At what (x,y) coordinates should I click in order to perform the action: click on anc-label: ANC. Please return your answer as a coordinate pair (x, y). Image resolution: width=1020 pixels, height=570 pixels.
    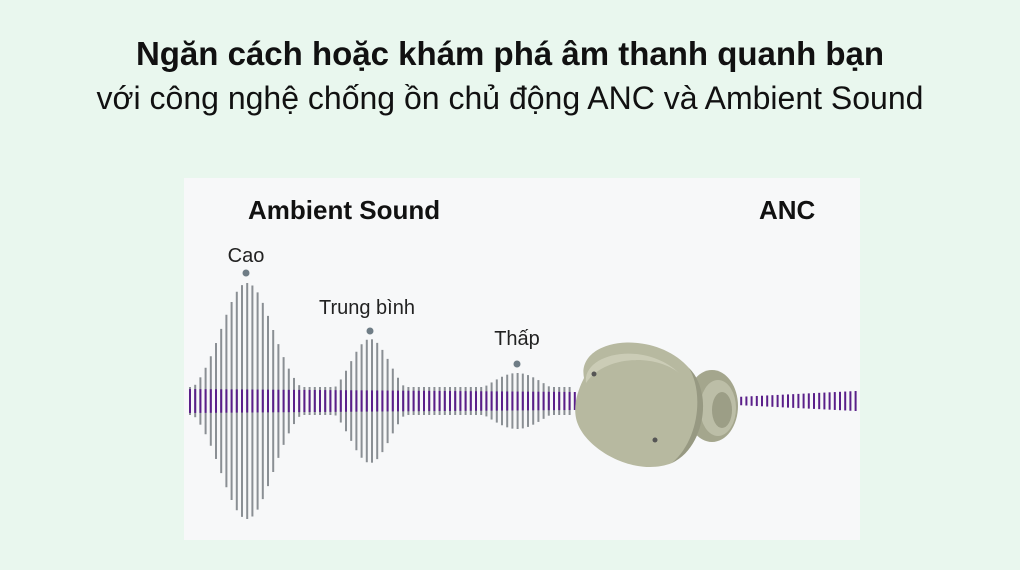
    Looking at the image, I should click on (787, 210).